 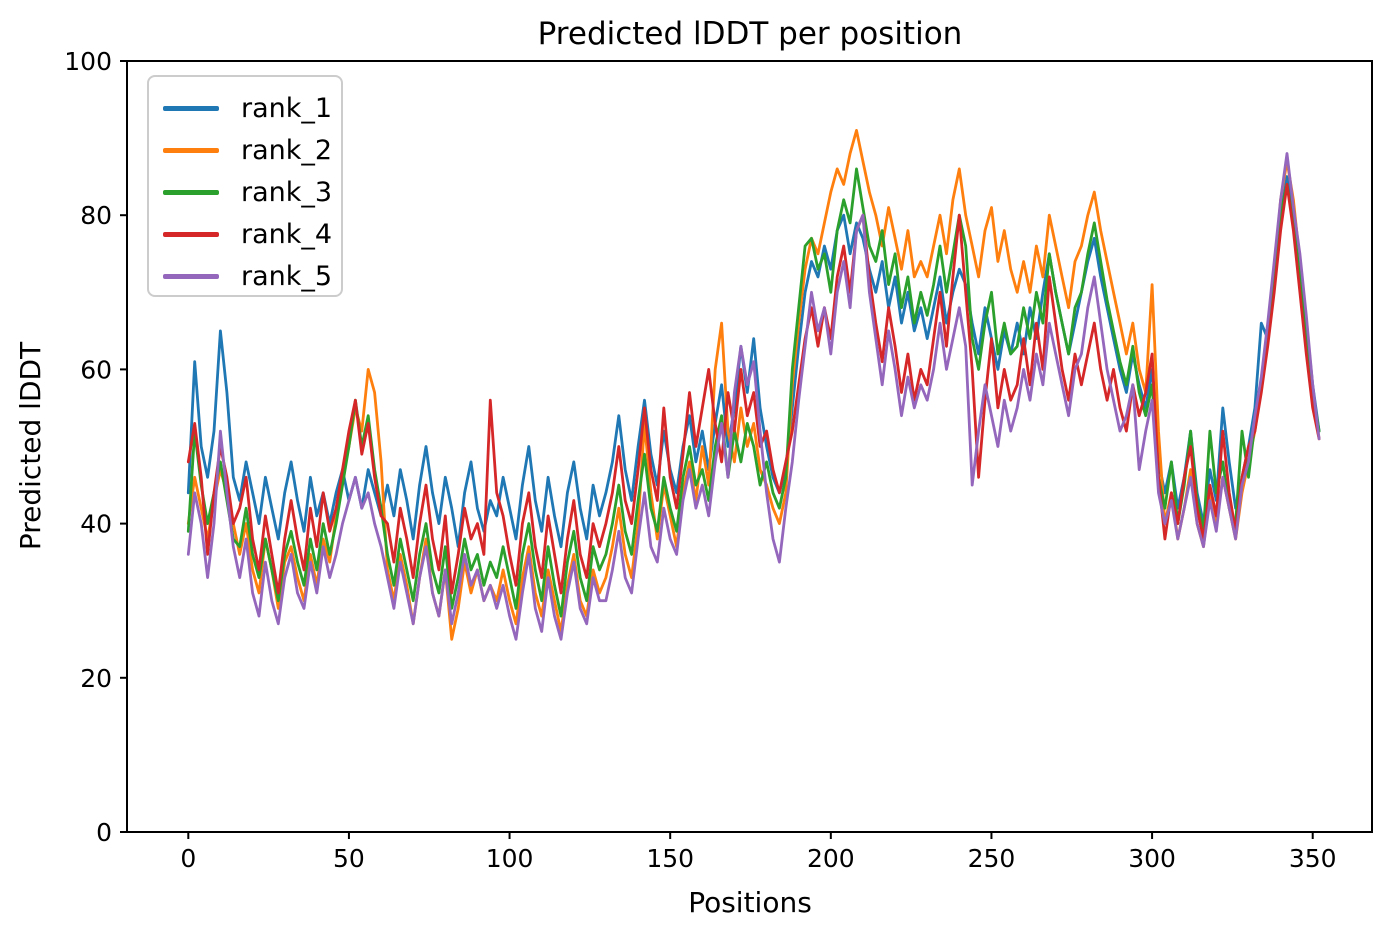 I want to click on y-tick-label: 40, so click(x=96, y=524).